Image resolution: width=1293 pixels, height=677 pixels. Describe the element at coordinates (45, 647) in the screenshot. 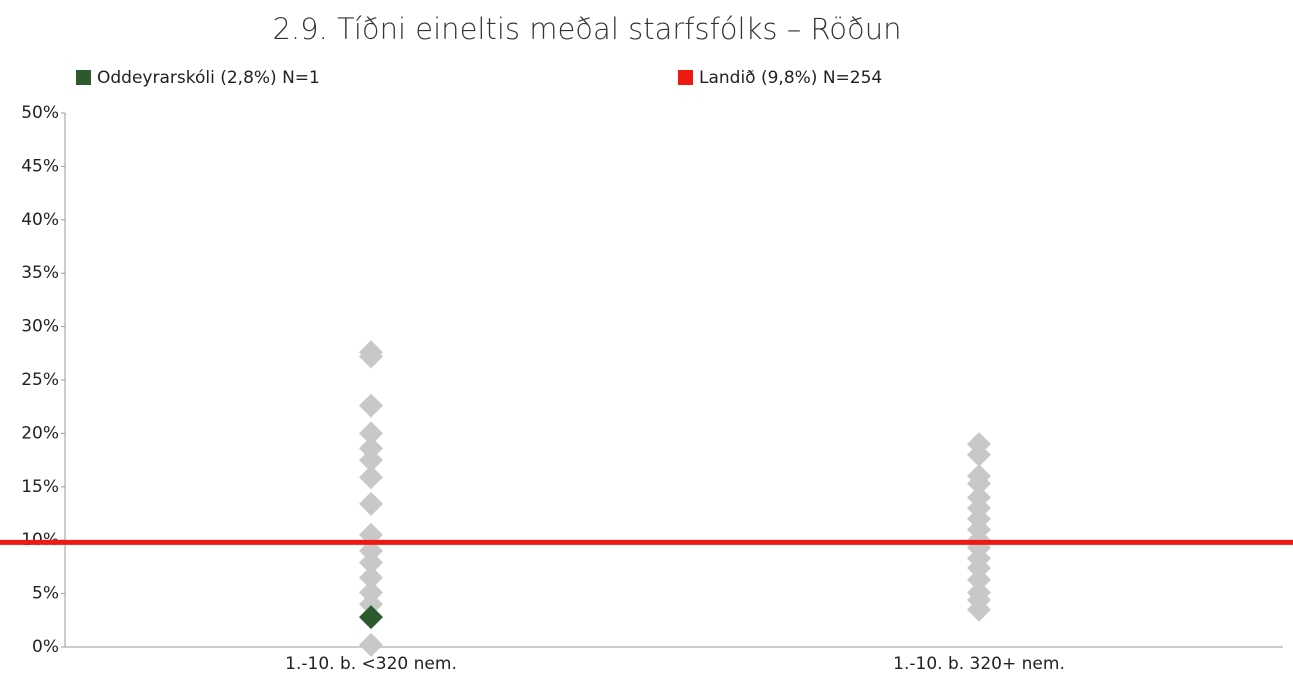

I see `y-tick-label: 0%` at that location.